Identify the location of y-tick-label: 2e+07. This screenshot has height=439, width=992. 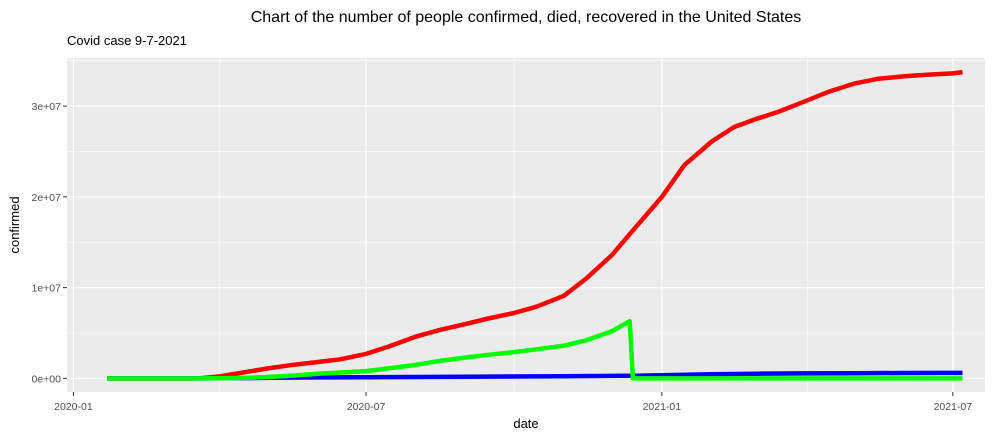
(47, 198).